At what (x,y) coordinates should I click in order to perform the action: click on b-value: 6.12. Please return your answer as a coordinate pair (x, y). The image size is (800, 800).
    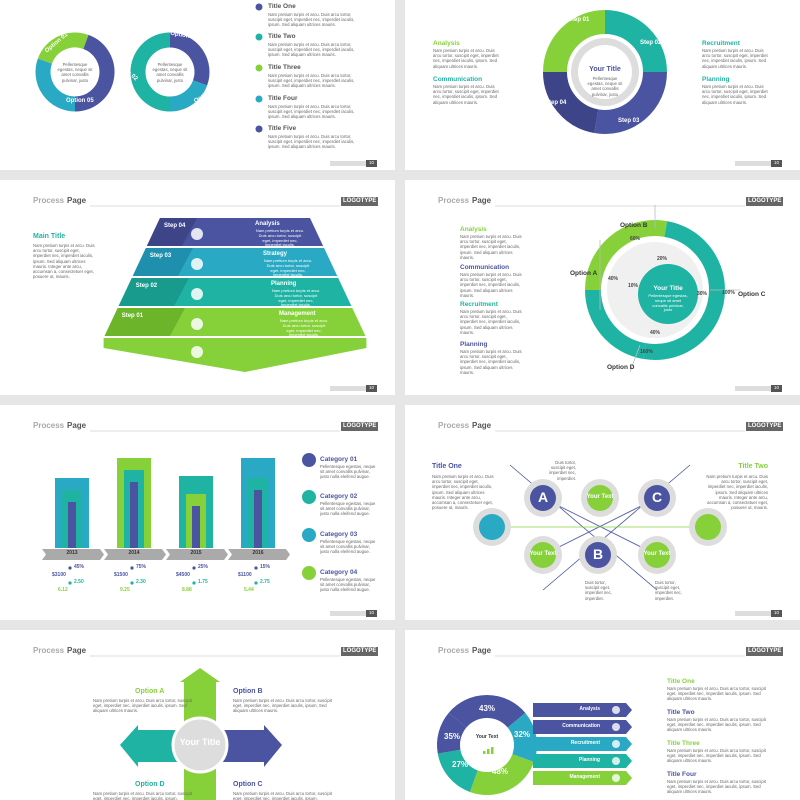
    Looking at the image, I should click on (63, 590).